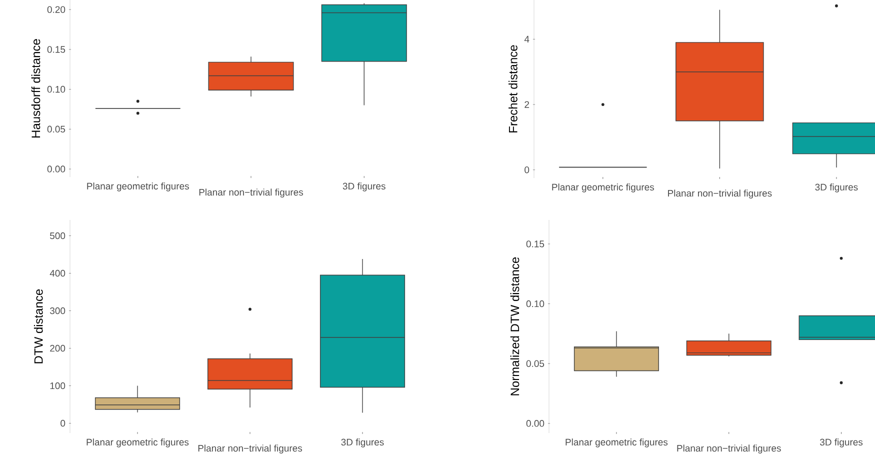 The image size is (875, 464). What do you see at coordinates (515, 326) in the screenshot?
I see `y-axis-title: Normalized DTW distance` at bounding box center [515, 326].